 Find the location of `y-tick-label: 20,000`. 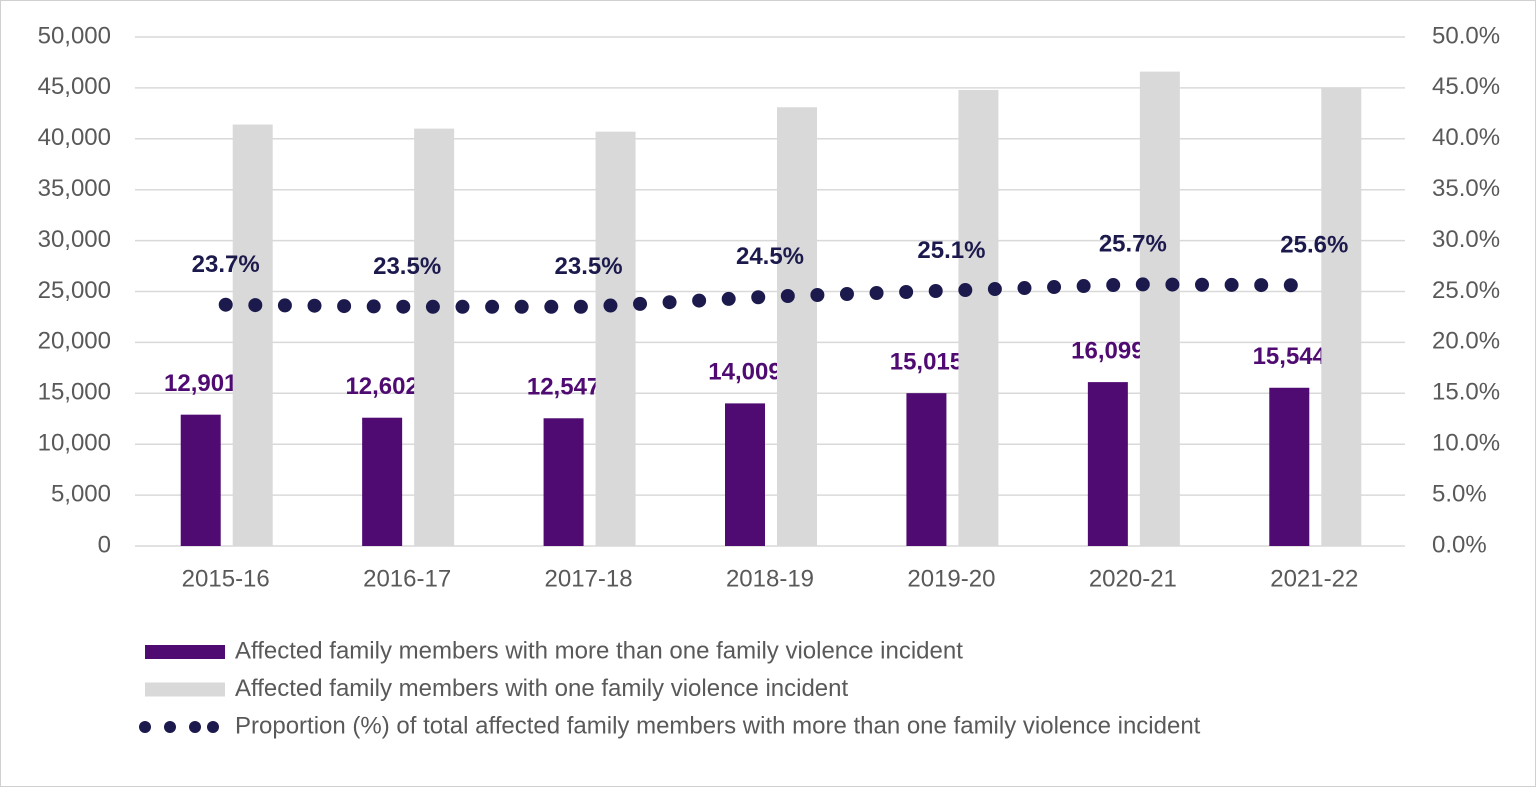

y-tick-label: 20,000 is located at coordinates (74, 341).